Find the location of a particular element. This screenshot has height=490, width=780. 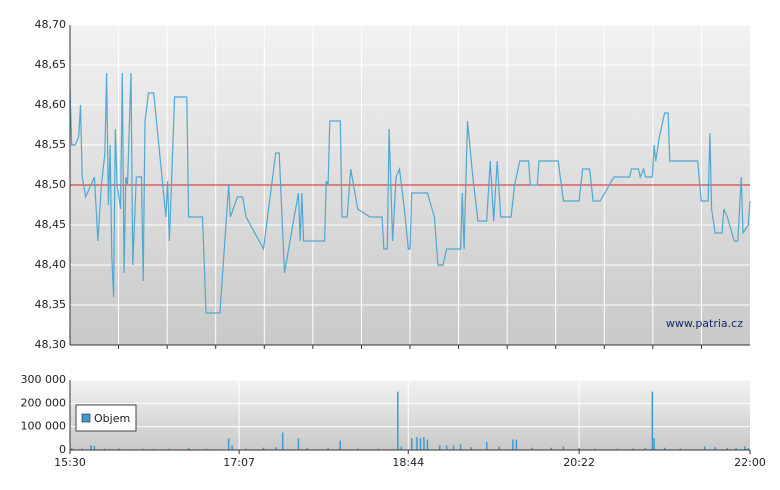

legend-swatch is located at coordinates (86, 418).